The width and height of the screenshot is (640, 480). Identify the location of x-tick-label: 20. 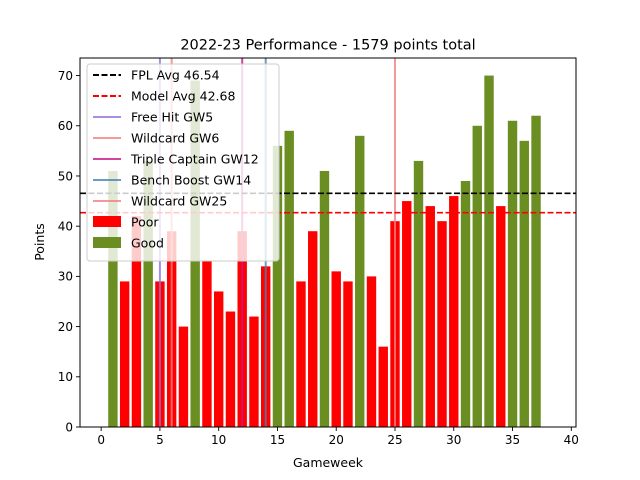
(336, 440).